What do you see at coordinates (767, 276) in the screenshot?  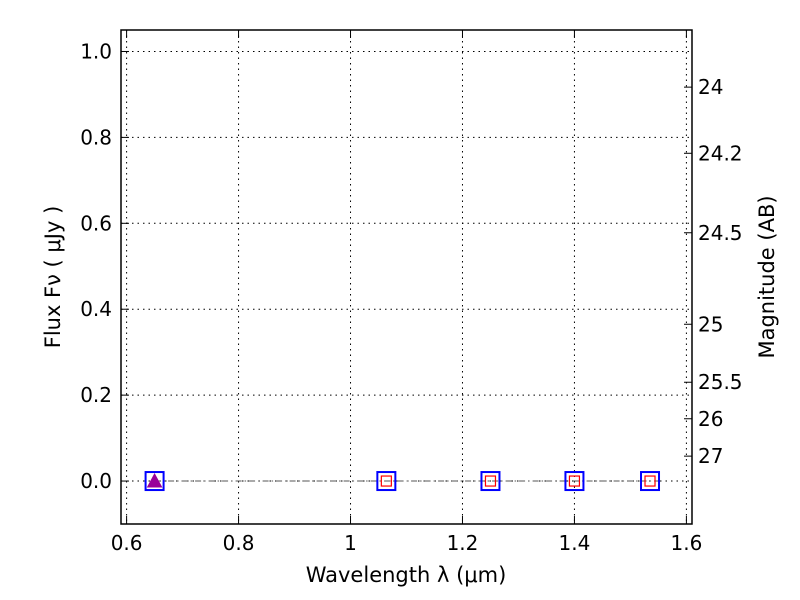 I see `right-axis-label: Magnitude (AB)` at bounding box center [767, 276].